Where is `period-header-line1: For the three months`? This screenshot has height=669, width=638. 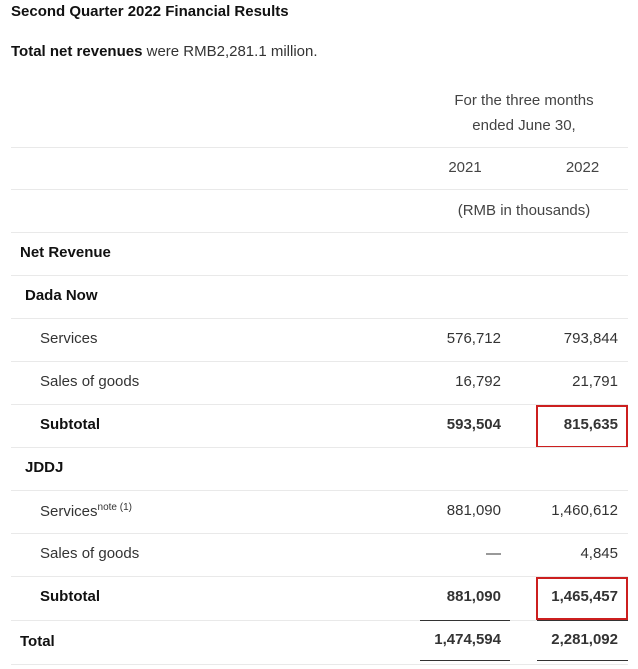
period-header-line1: For the three months is located at coordinates (524, 100).